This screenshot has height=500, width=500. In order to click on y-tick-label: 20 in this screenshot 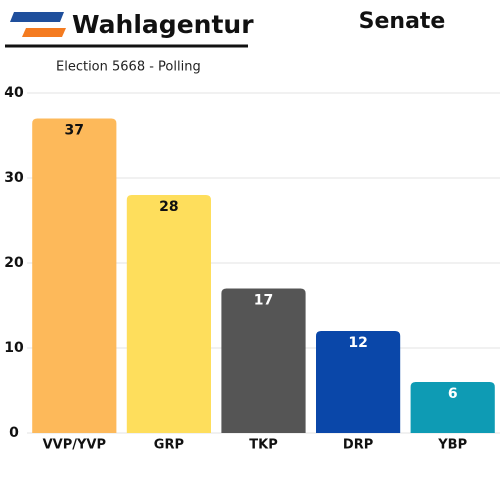, I will do `click(14, 263)`.